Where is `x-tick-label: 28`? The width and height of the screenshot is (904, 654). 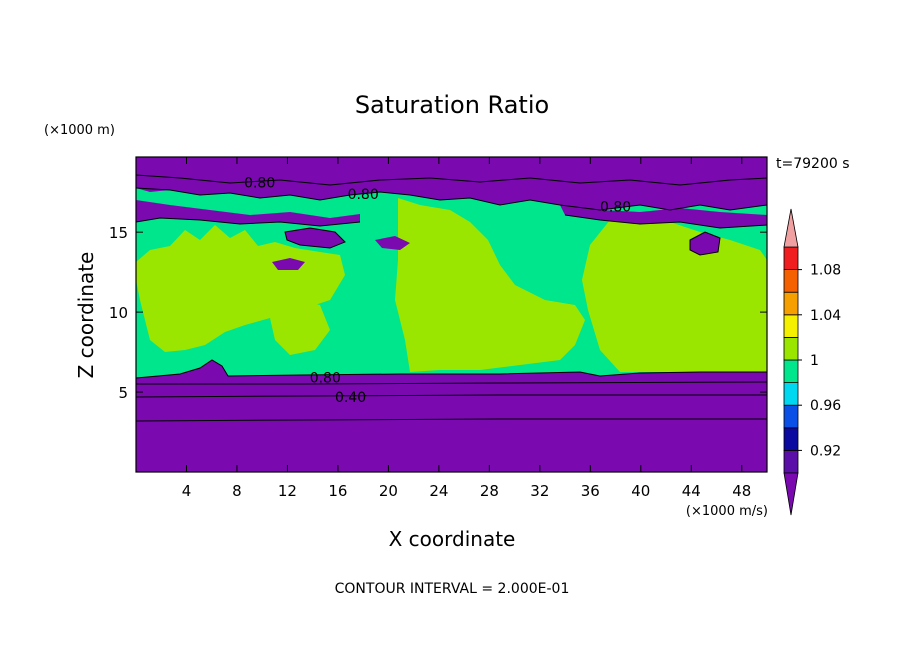
x-tick-label: 28 is located at coordinates (489, 491).